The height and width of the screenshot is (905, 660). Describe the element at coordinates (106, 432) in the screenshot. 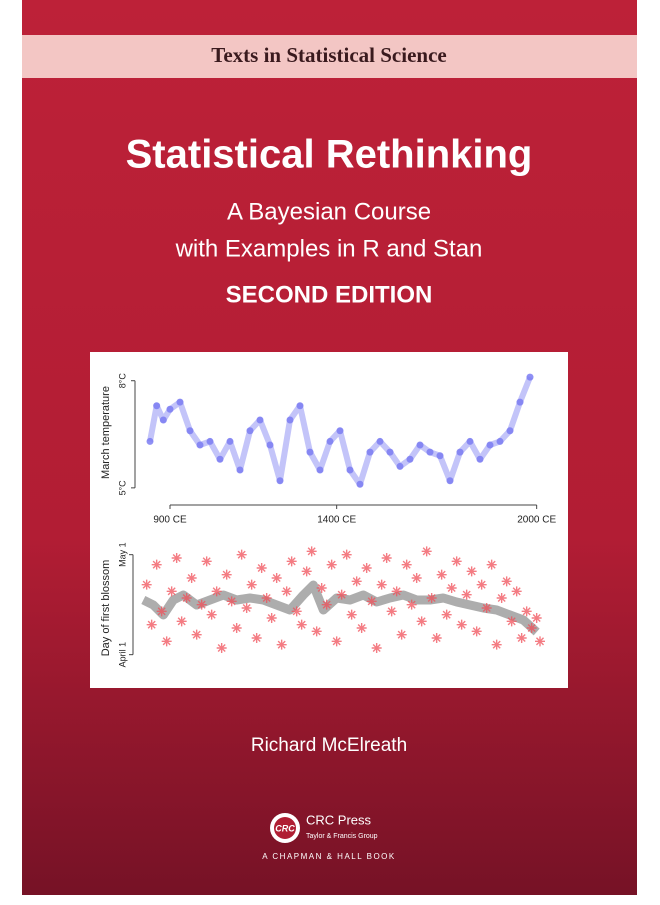

I see `y-axis-label: March temperature` at that location.